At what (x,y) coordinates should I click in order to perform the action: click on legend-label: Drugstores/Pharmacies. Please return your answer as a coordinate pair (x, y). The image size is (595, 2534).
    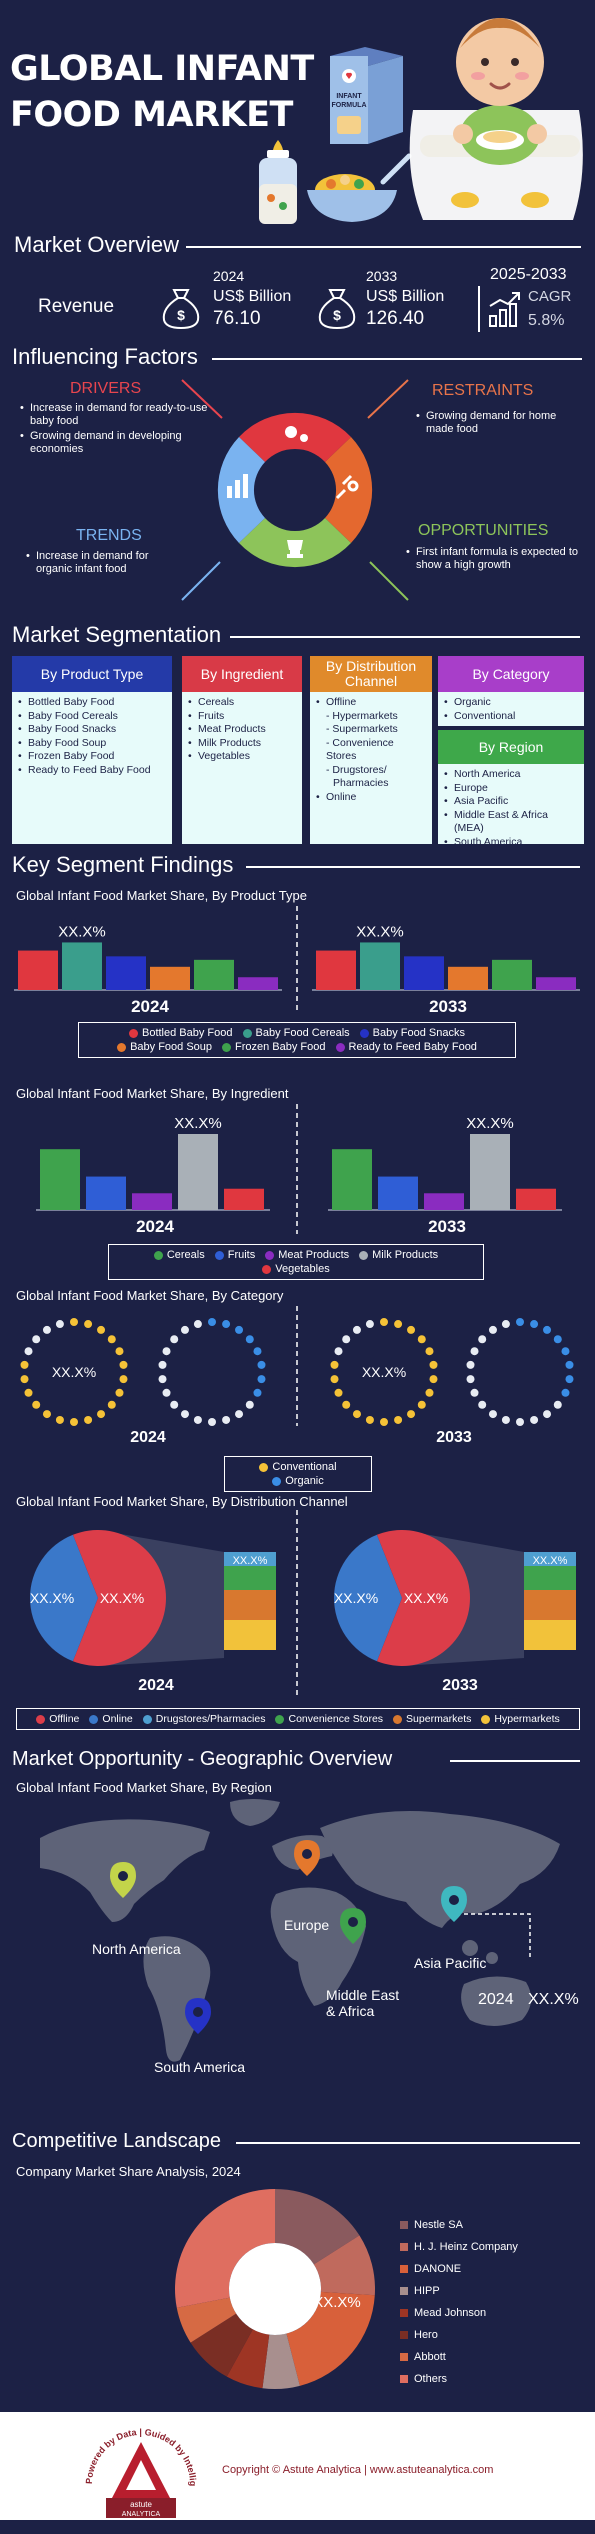
    Looking at the image, I should click on (210, 1719).